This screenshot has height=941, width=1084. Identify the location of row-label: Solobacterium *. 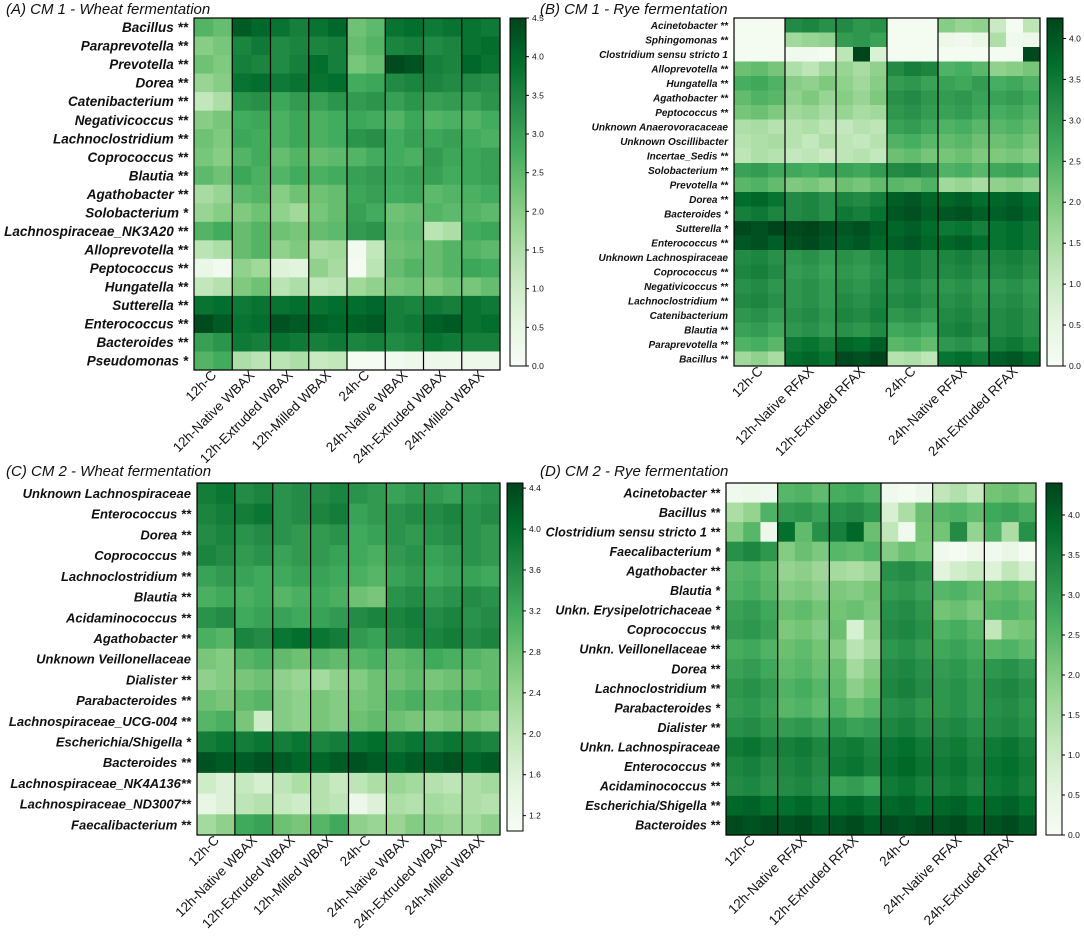
(137, 212).